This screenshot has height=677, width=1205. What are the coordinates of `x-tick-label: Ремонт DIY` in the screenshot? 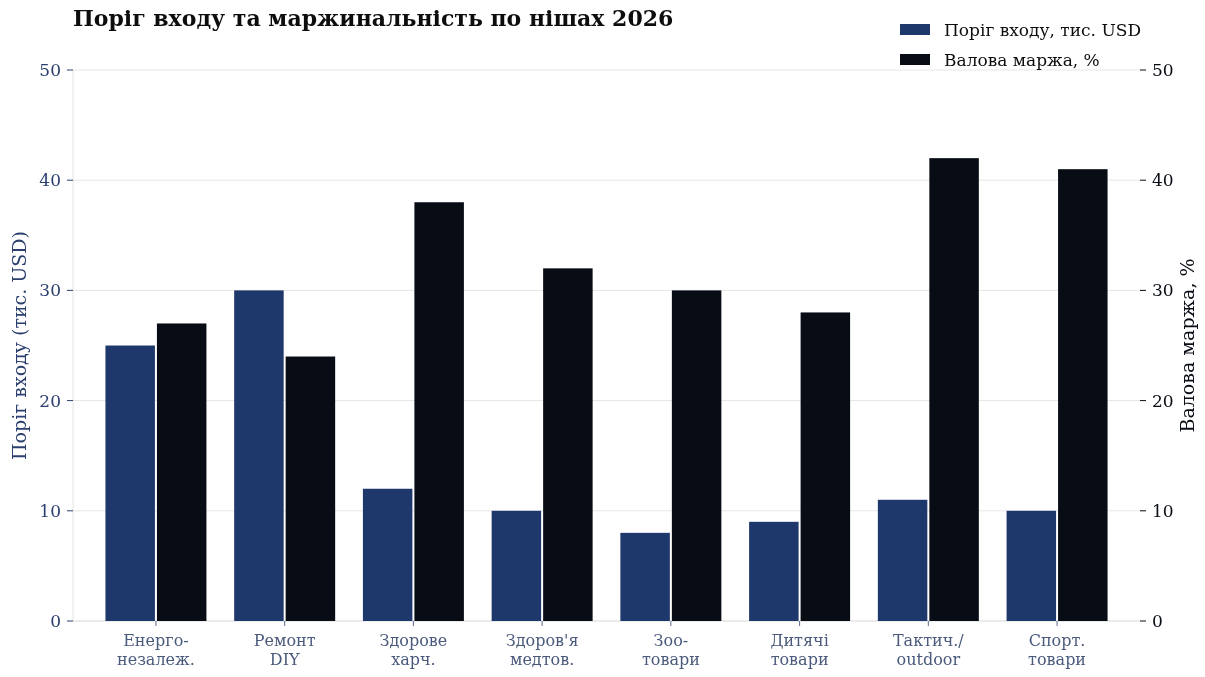 It's located at (284, 650).